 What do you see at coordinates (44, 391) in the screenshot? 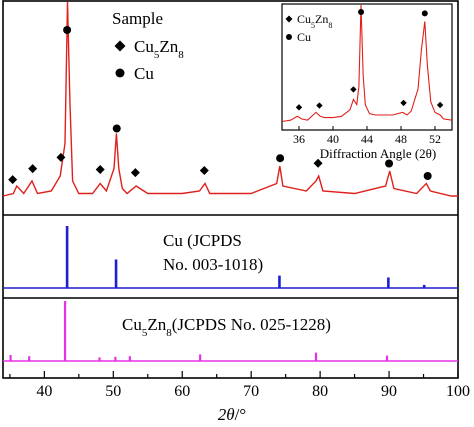
I see `x-axis-tick-label: 40` at bounding box center [44, 391].